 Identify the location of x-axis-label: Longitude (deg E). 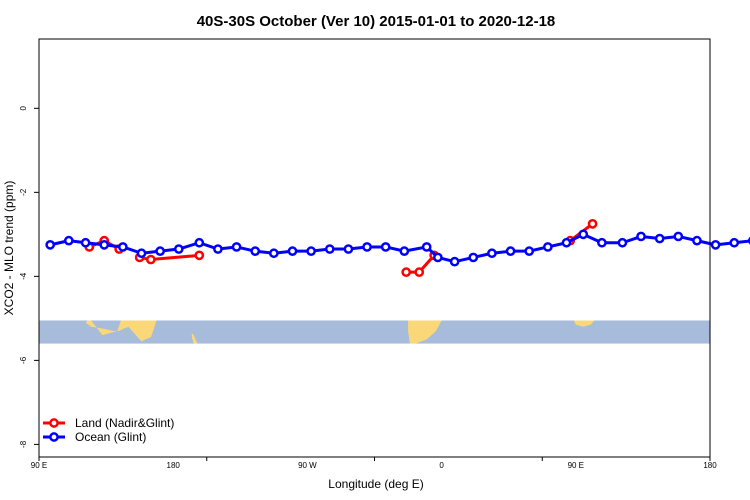
(375, 484).